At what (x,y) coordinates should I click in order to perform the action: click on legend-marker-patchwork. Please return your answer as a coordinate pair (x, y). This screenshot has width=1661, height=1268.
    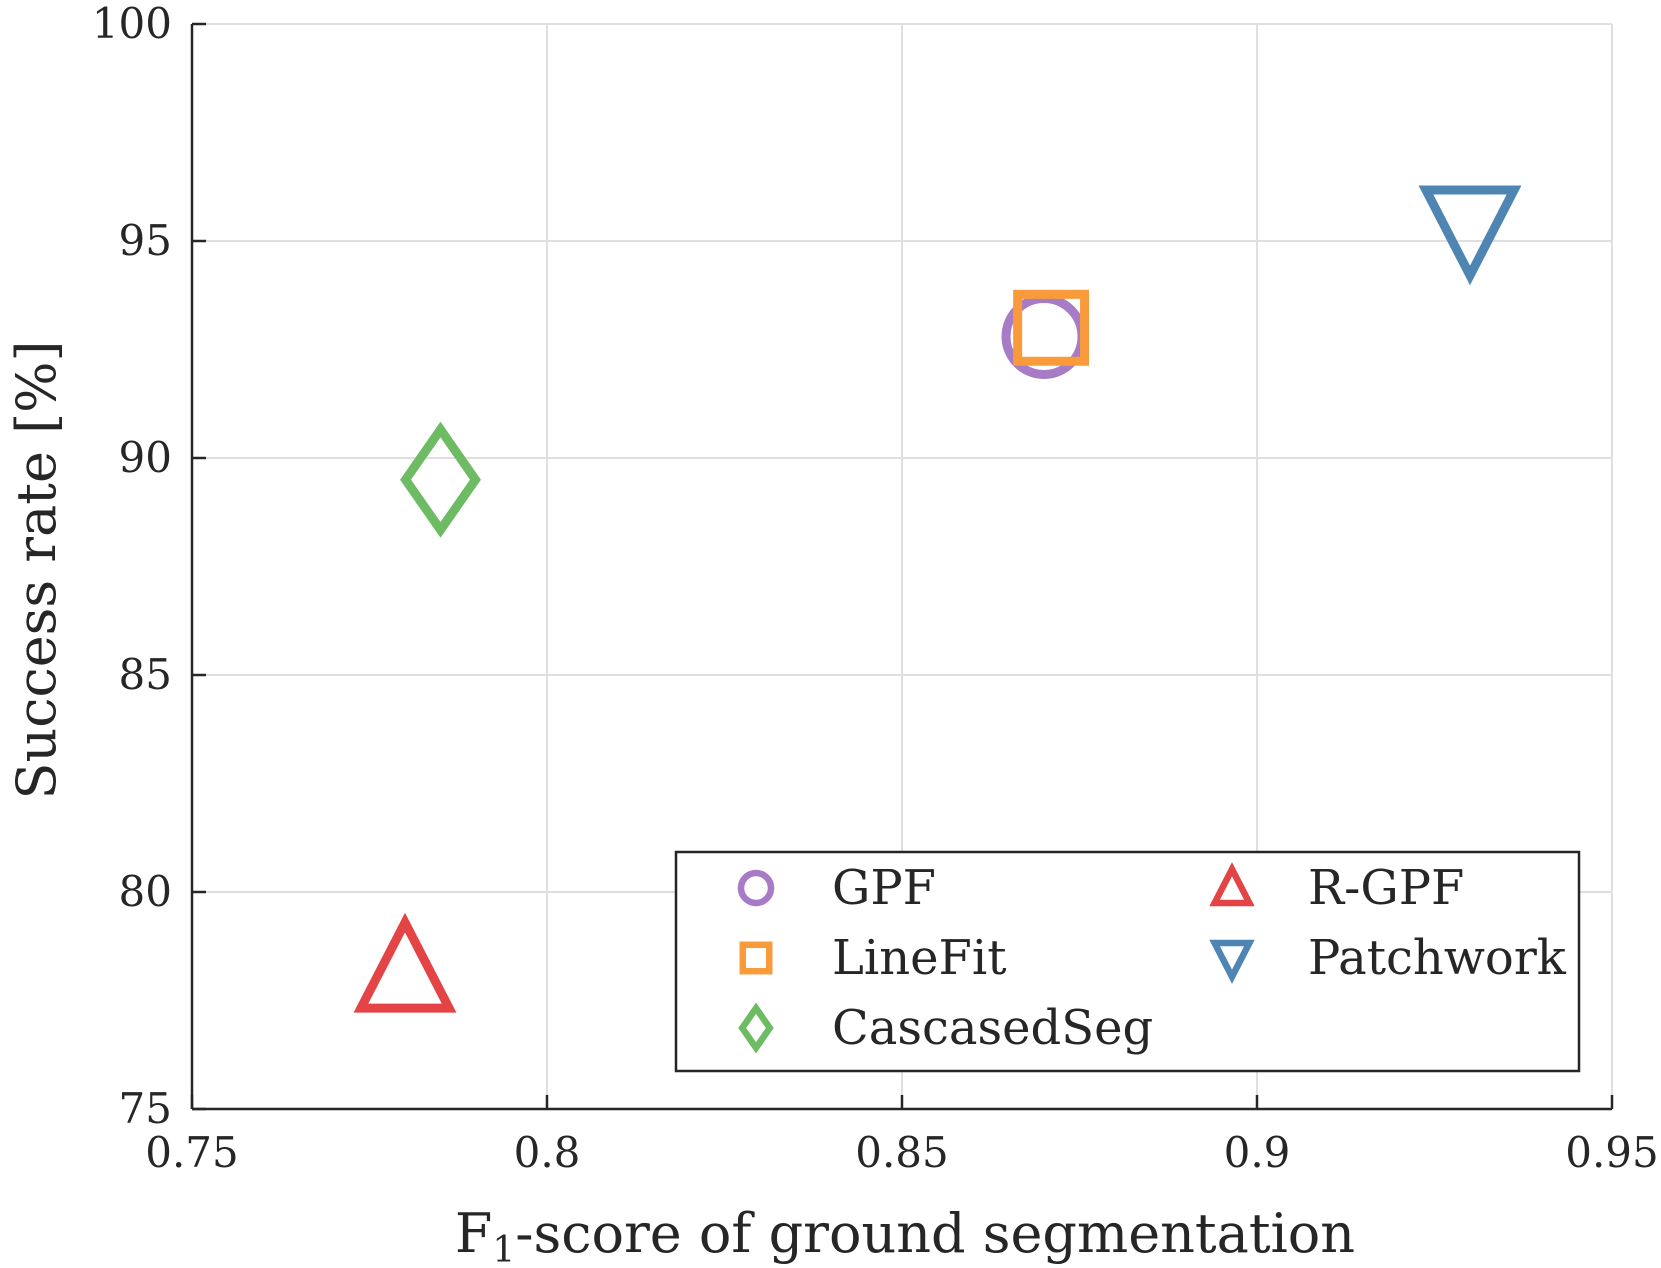
    Looking at the image, I should click on (1232, 961).